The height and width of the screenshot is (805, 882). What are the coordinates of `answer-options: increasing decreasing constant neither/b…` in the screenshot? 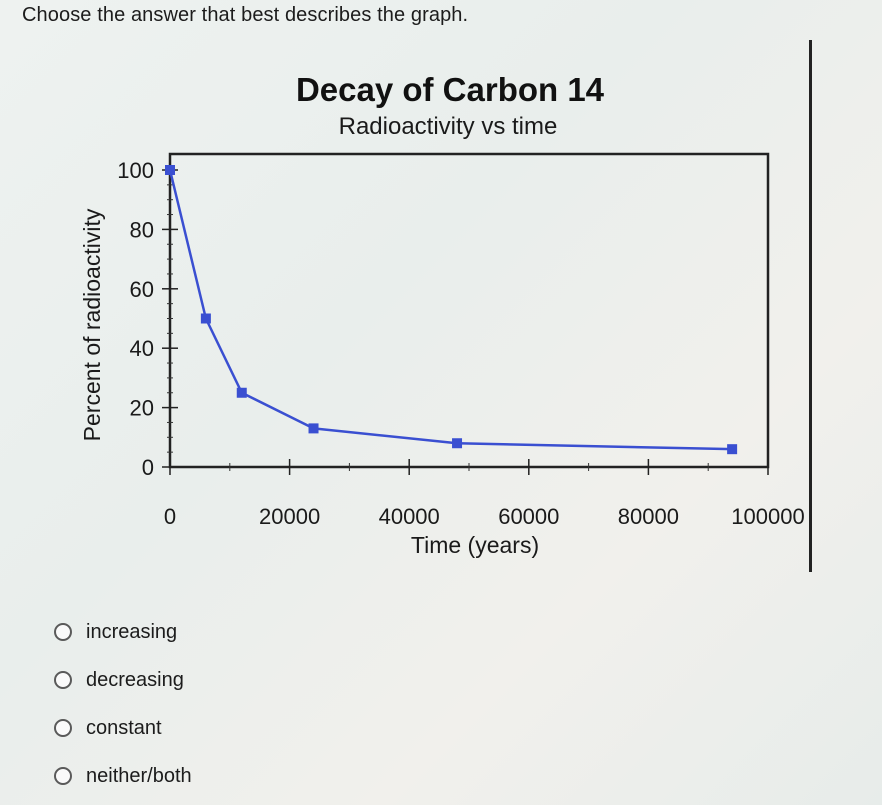 It's located at (123, 704).